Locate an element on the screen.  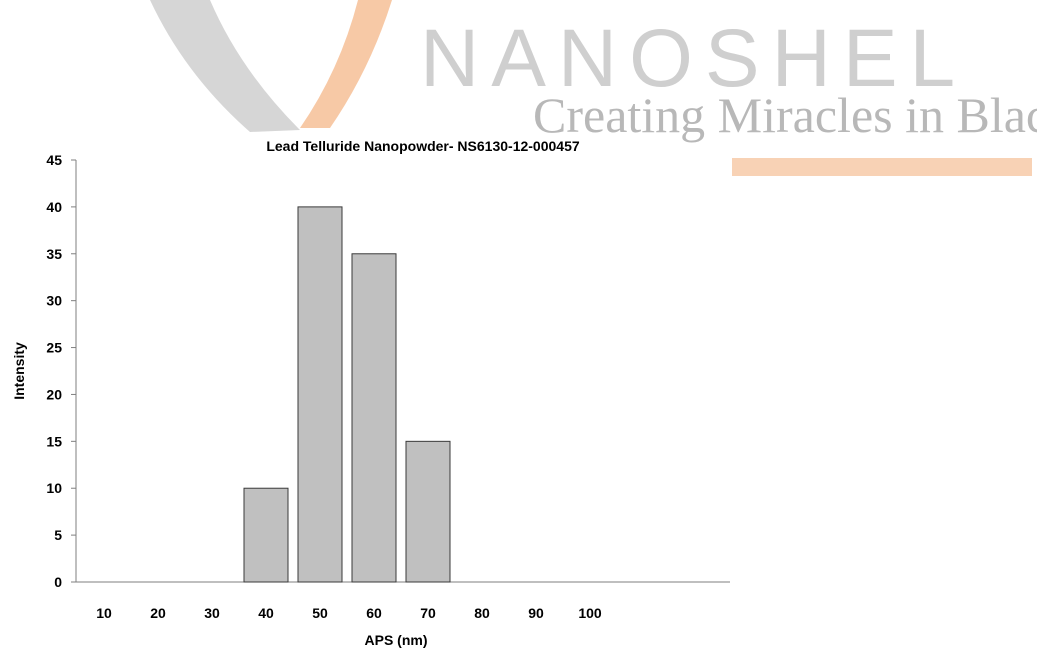
y-tick-label: 40 is located at coordinates (54, 207).